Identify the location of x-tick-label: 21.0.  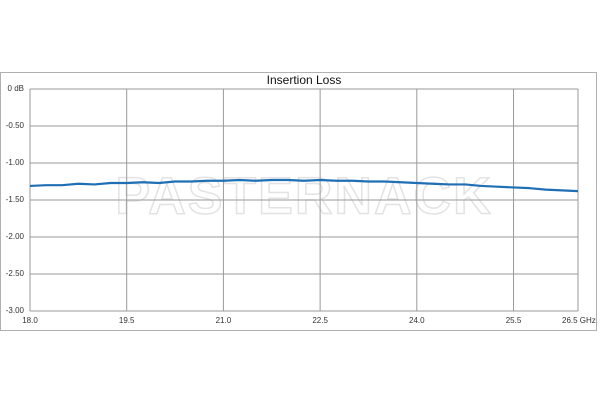
(224, 320).